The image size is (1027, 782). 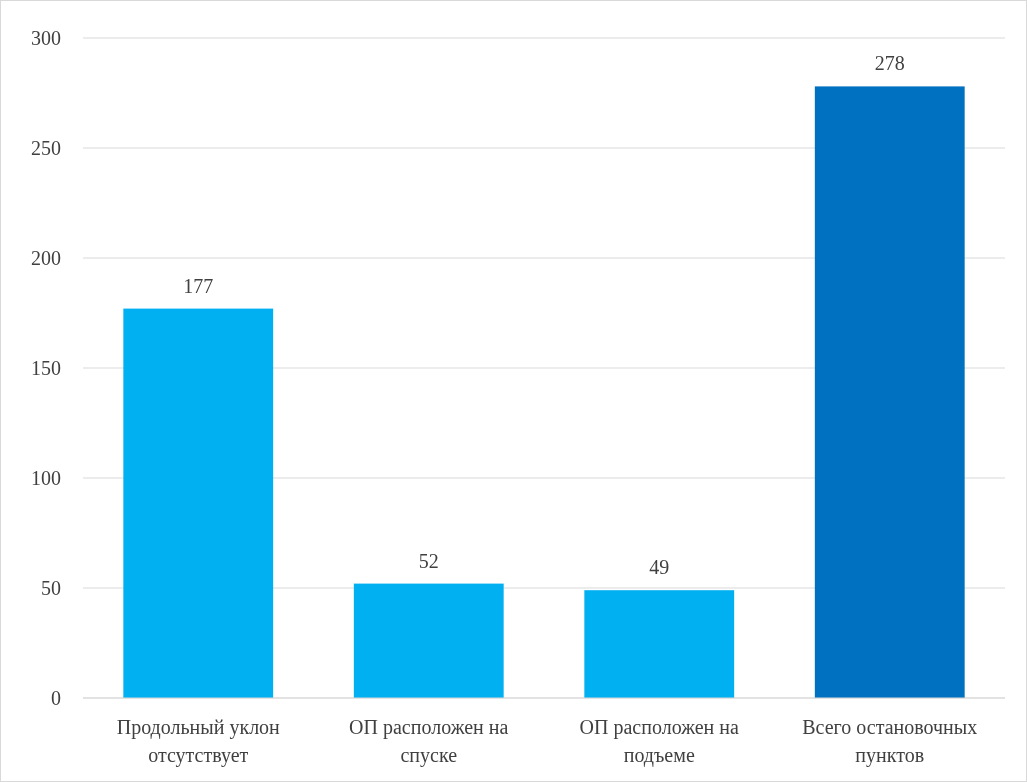 I want to click on data-label: 52, so click(x=428, y=560).